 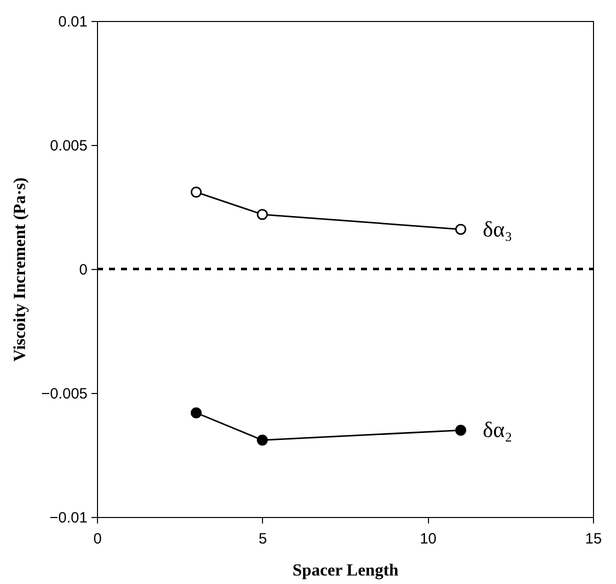 I want to click on y-tick-label: 0.01, so click(x=73, y=22).